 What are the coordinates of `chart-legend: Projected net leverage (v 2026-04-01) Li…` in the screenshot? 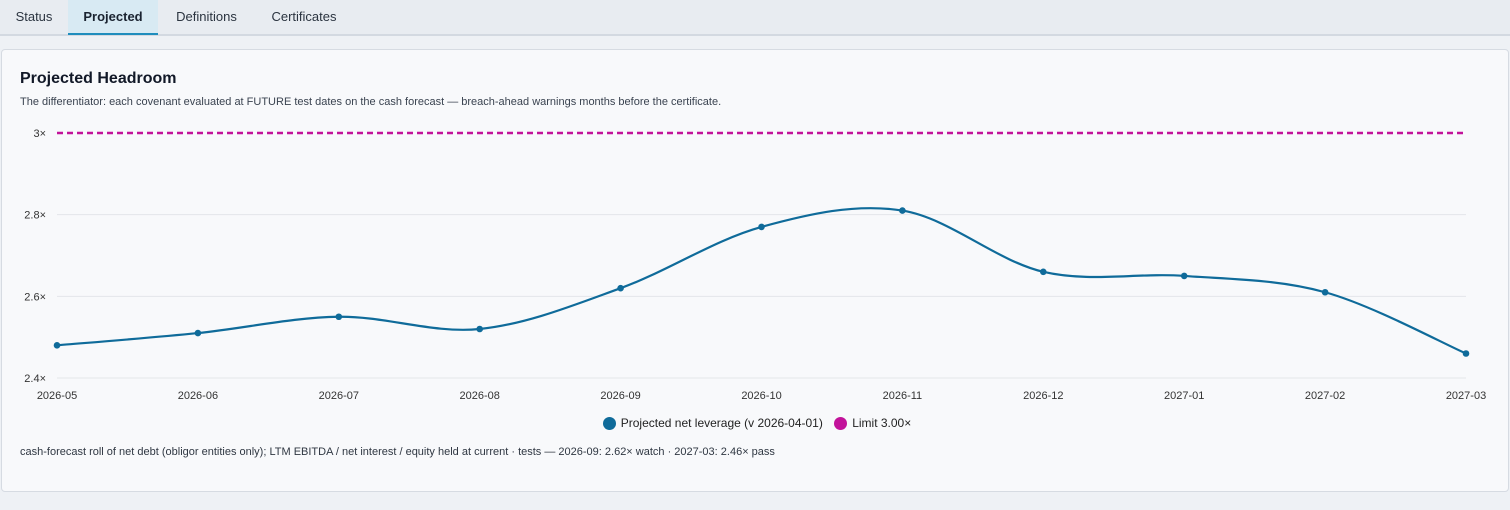 It's located at (756, 424).